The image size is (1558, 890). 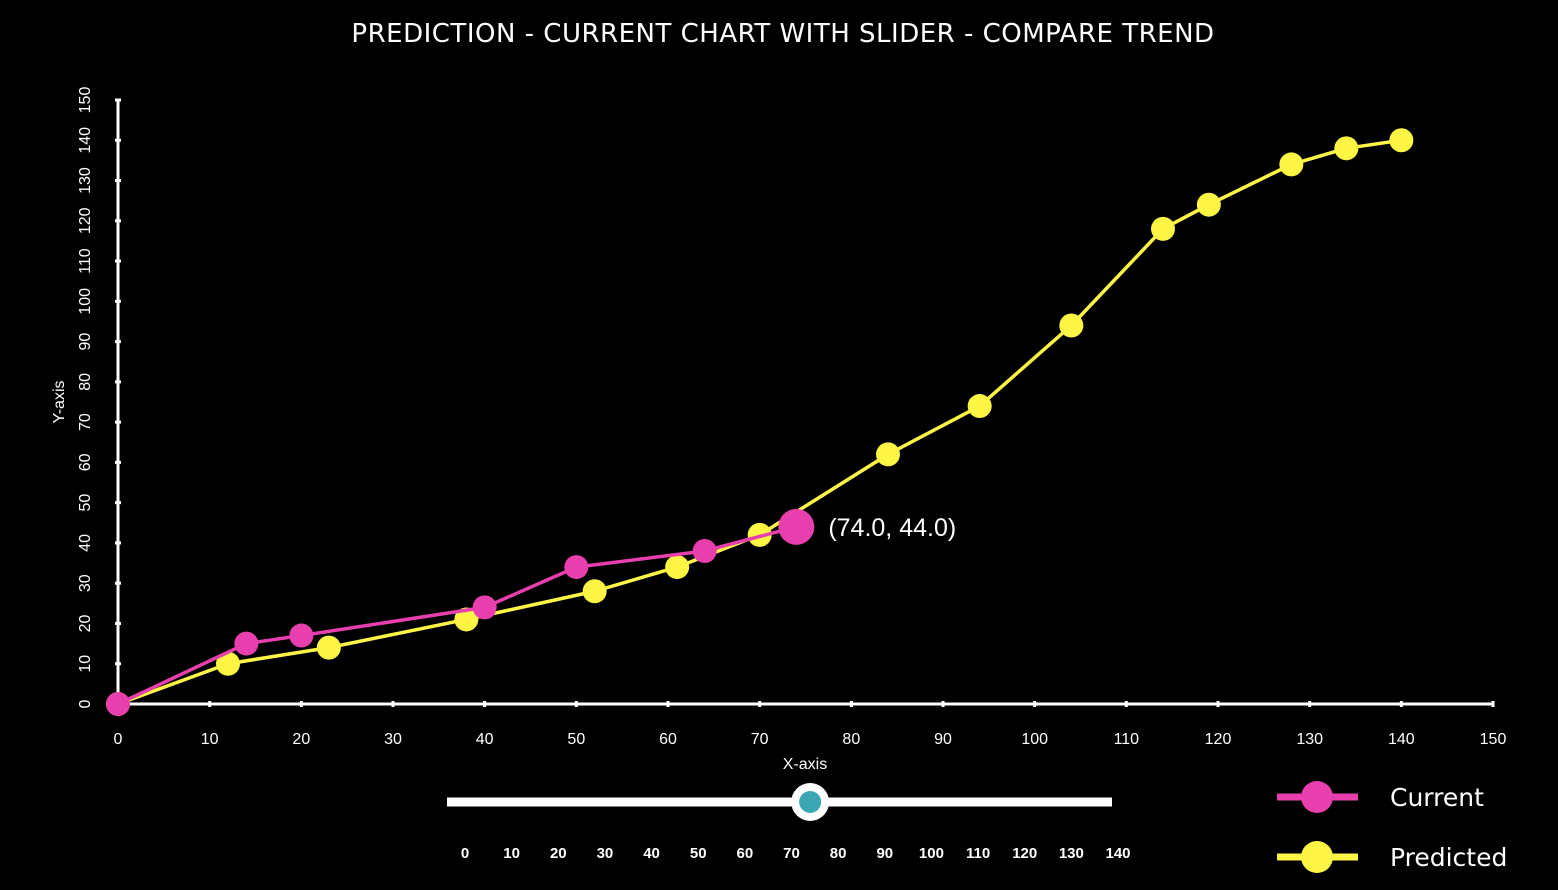 What do you see at coordinates (85, 382) in the screenshot?
I see `y-tick-label: 80` at bounding box center [85, 382].